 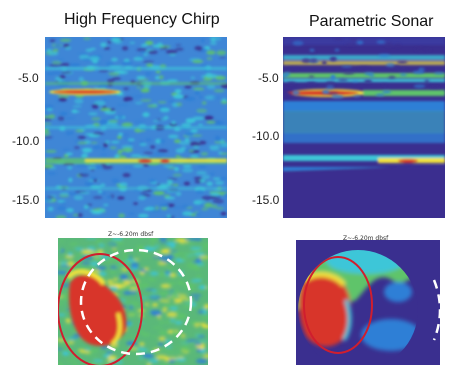 What do you see at coordinates (366, 238) in the screenshot?
I see `parametric-slice-label: Z~-6.20m dbsf` at bounding box center [366, 238].